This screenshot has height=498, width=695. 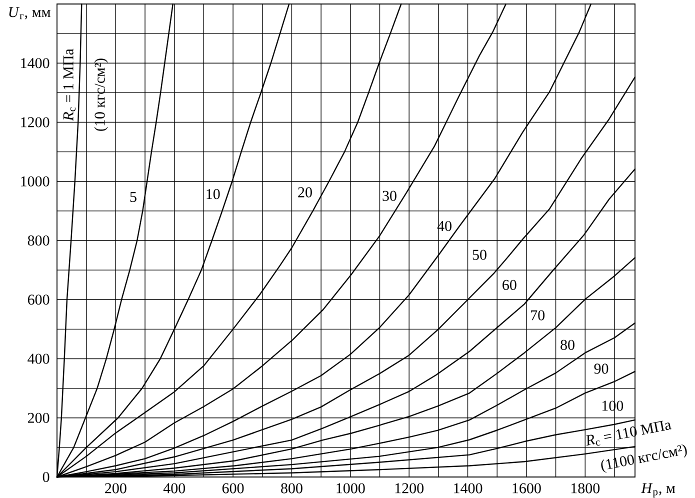 I want to click on series-label: 90, so click(x=601, y=369).